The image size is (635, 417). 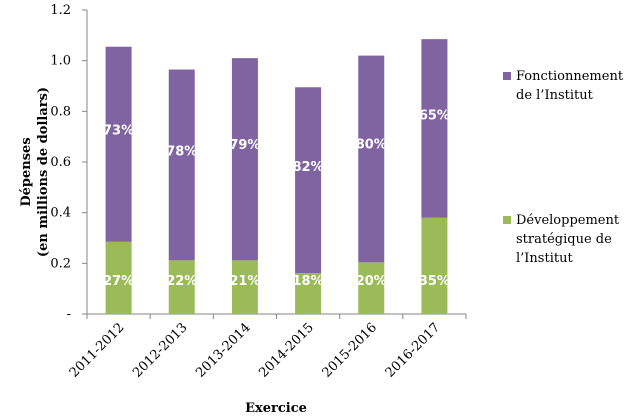 I want to click on x-tick-label: 2015-2016, so click(x=350, y=350).